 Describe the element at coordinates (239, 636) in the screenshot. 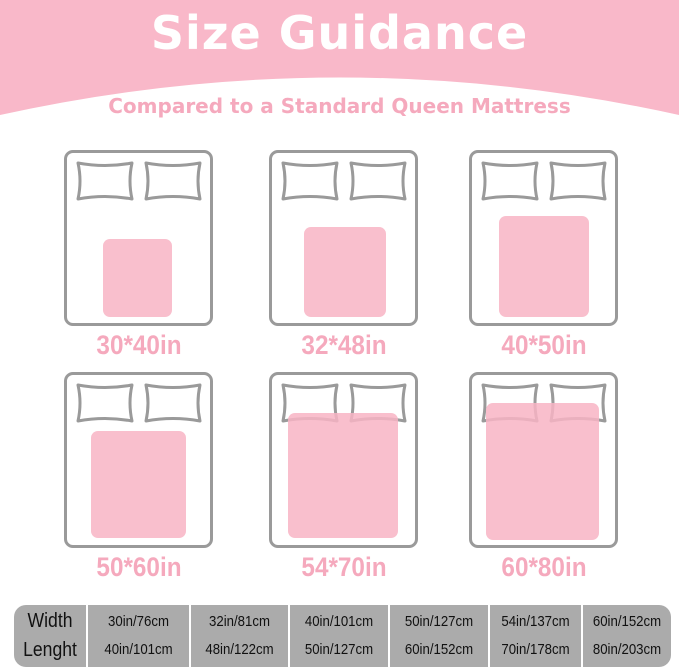

I see `size-table-column: 32in/81cm 48in/122cm` at that location.